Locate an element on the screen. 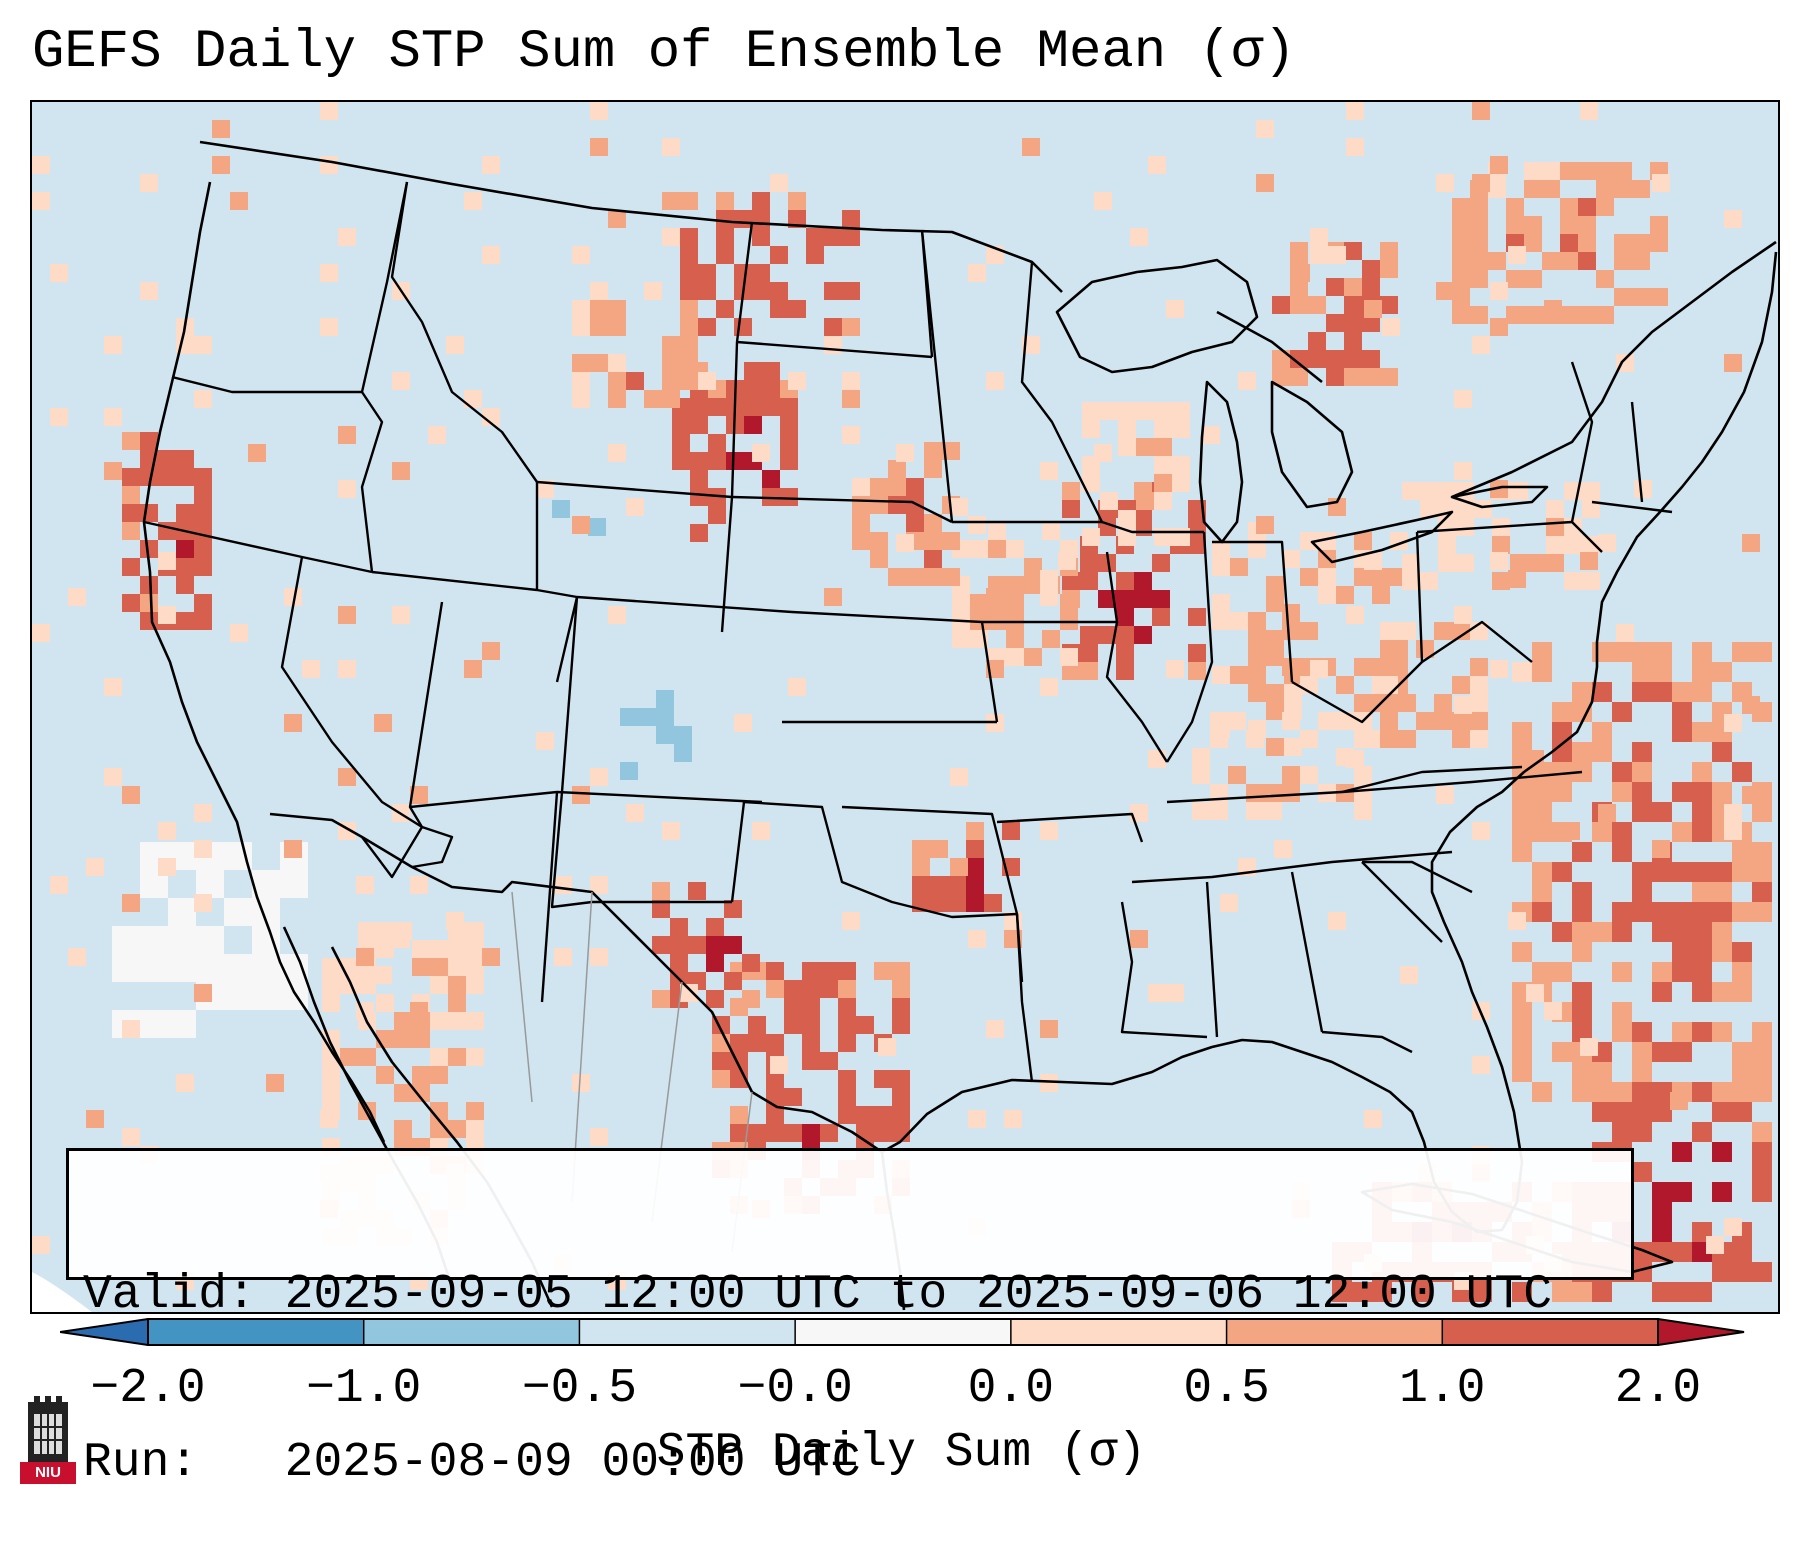 This screenshot has height=1547, width=1803. colorbar-segments is located at coordinates (902, 1332).